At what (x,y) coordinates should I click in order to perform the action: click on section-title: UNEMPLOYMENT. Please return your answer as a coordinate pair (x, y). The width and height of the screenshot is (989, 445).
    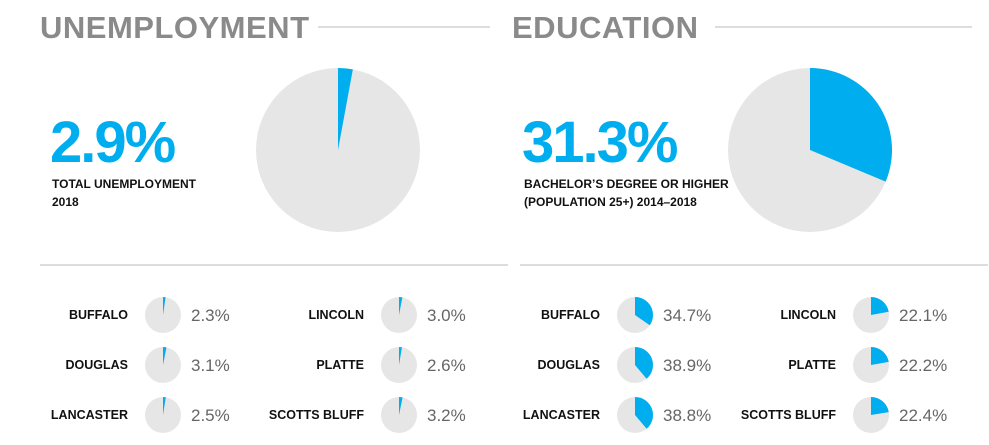
    Looking at the image, I should click on (175, 27).